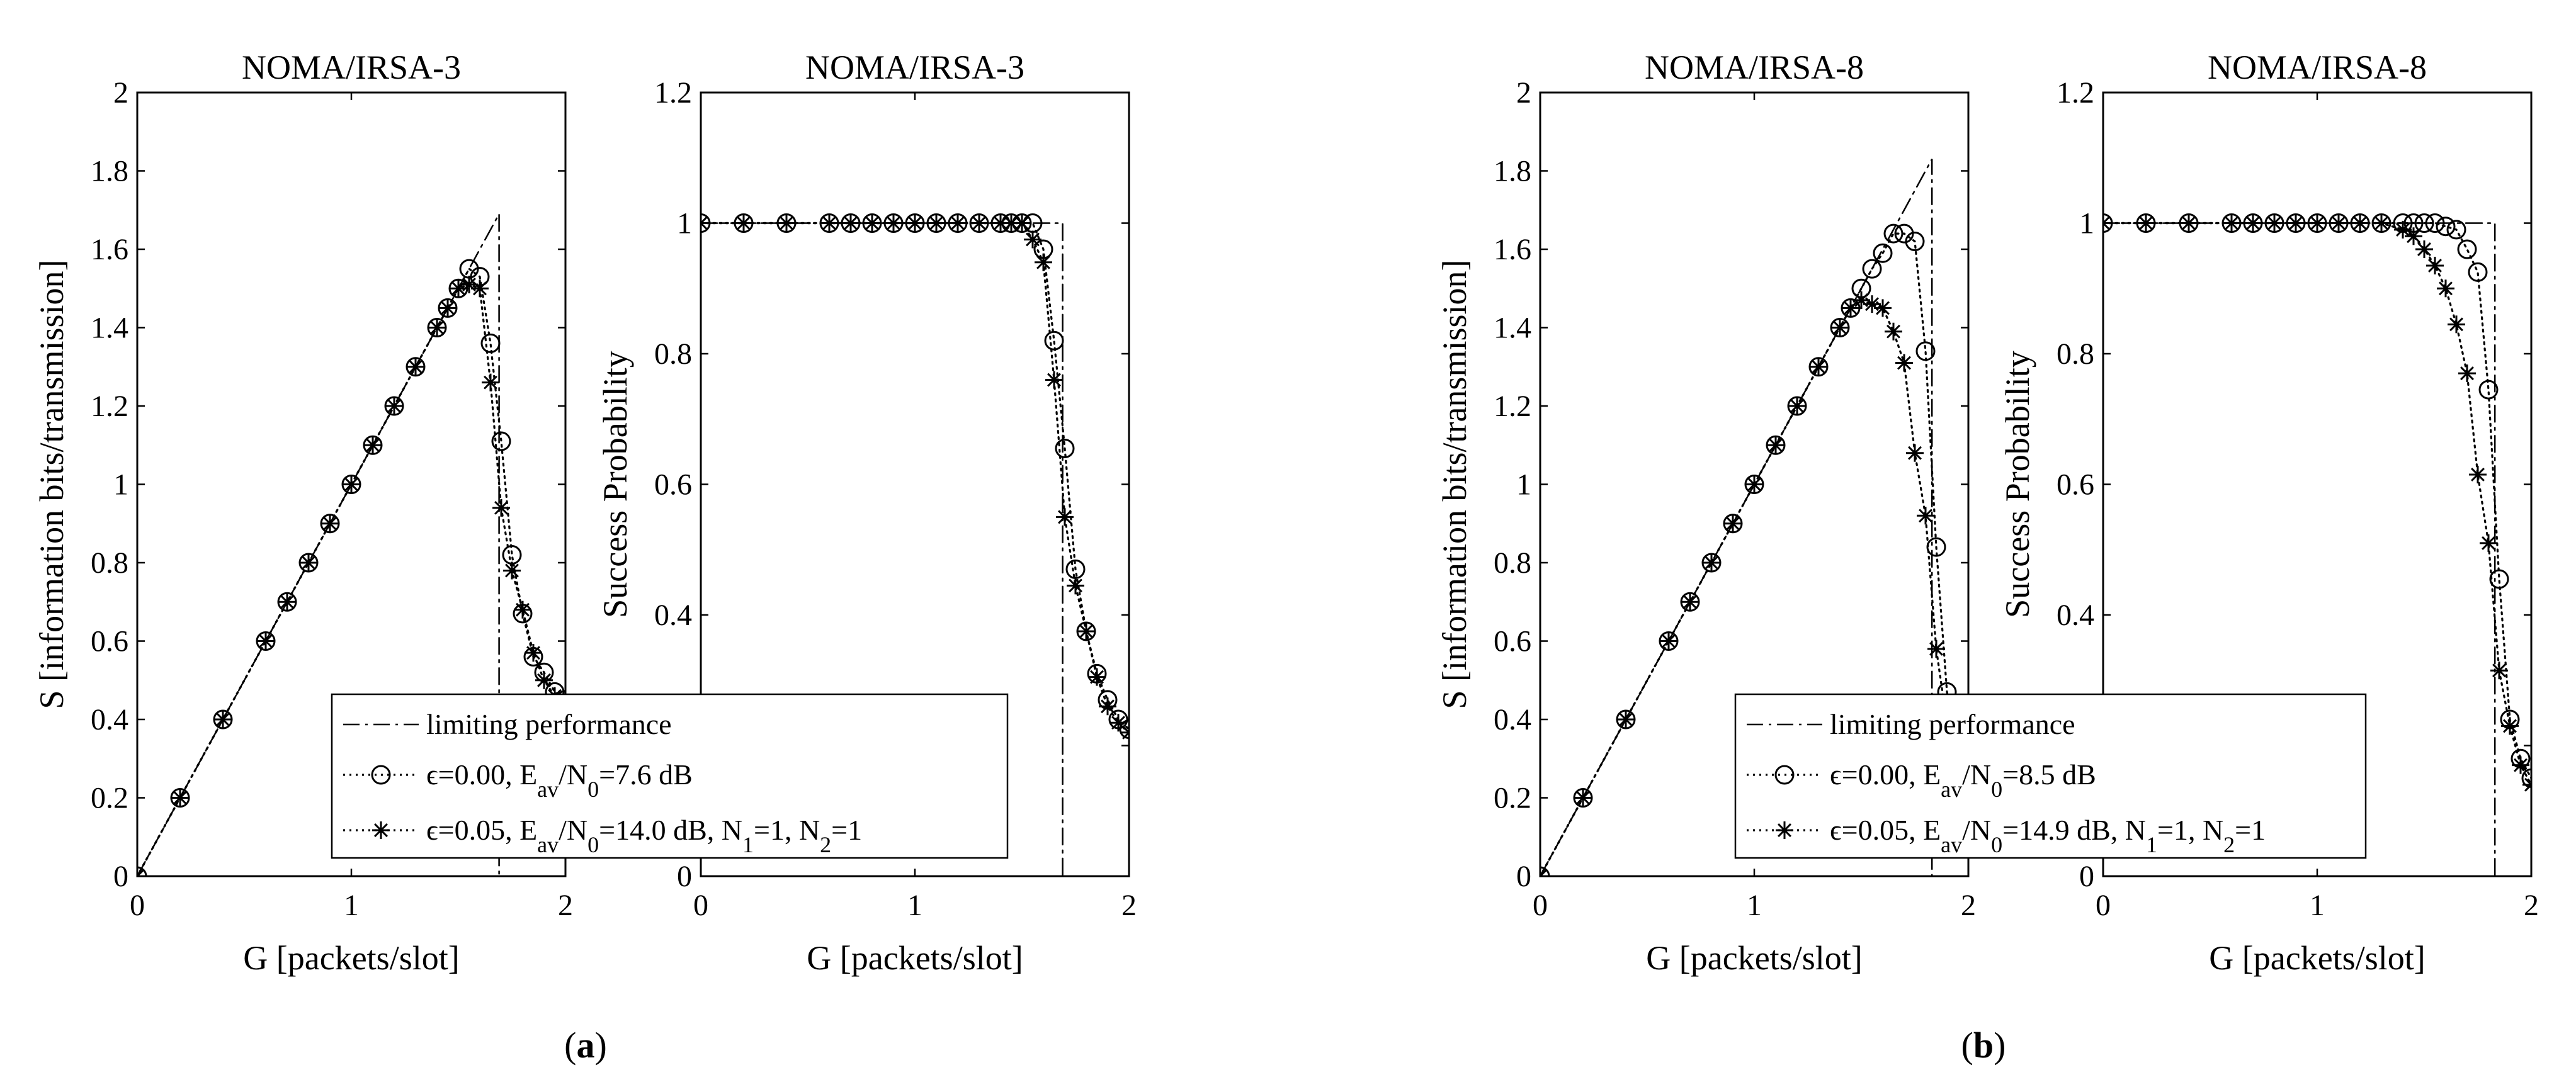 This screenshot has width=2576, height=1082. I want to click on chart-title: NOMA/IRSA-8, so click(2317, 67).